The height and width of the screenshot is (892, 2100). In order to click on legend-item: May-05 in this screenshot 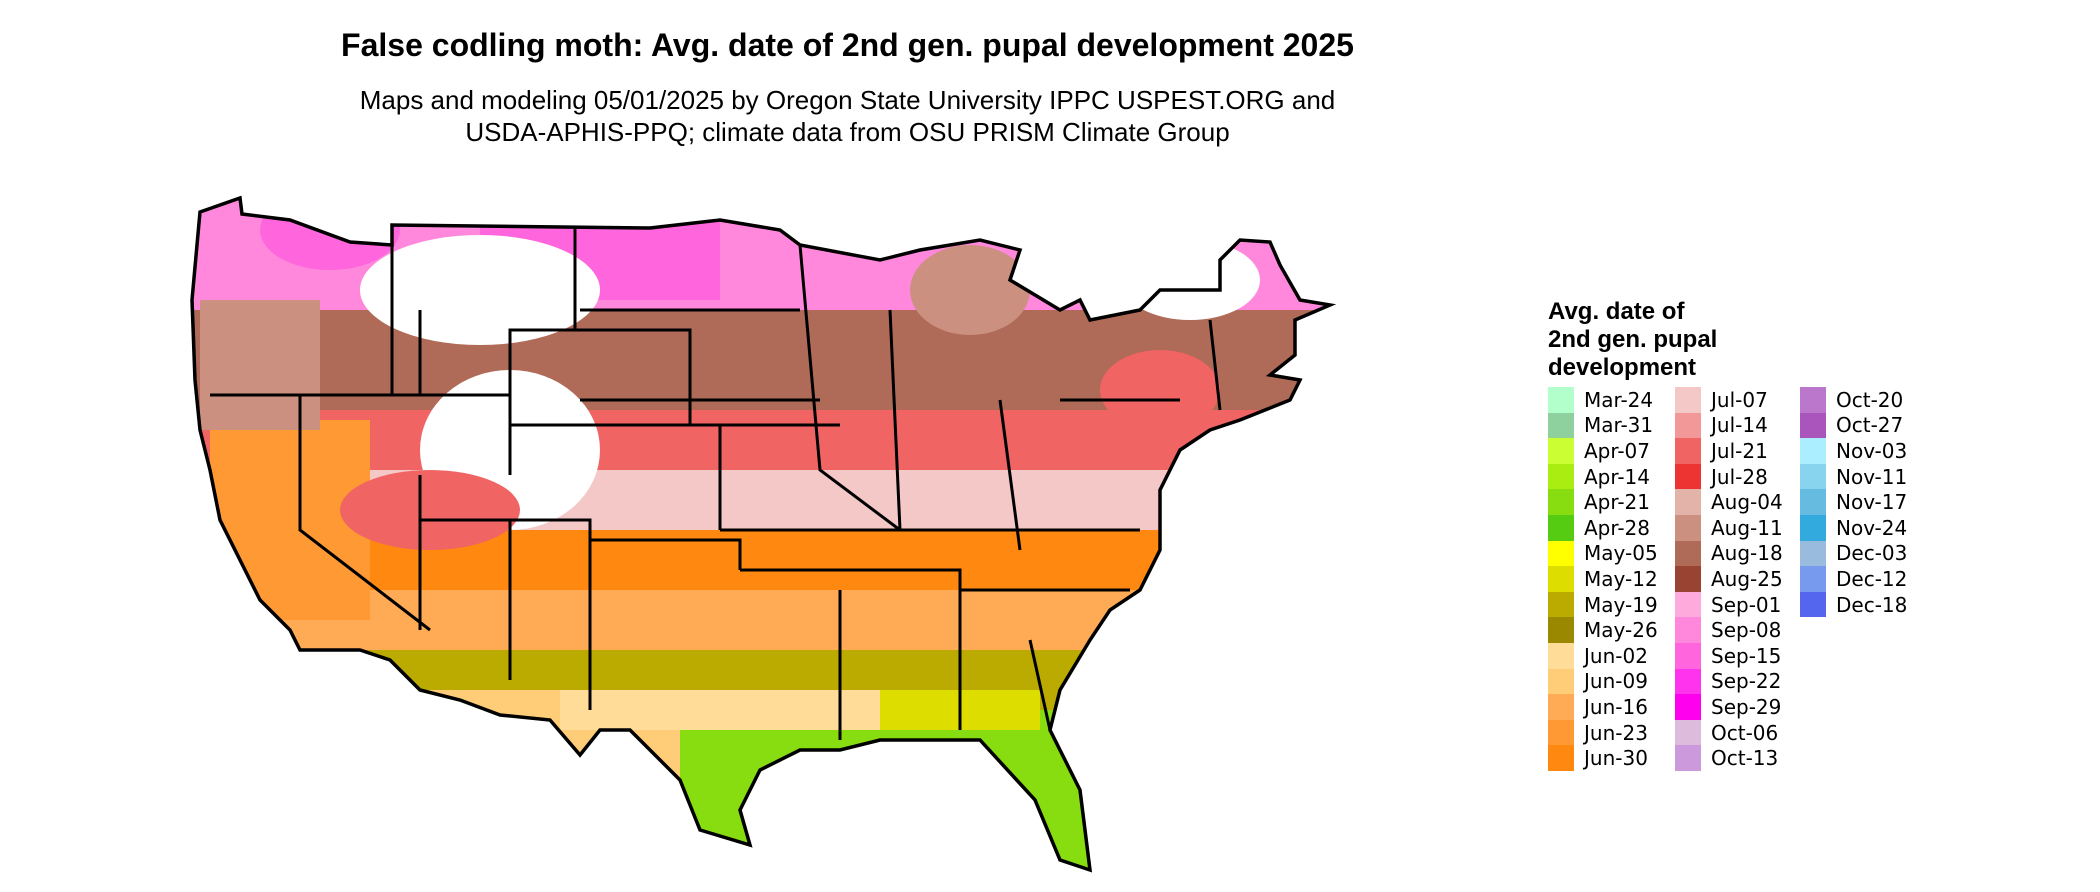, I will do `click(1603, 553)`.